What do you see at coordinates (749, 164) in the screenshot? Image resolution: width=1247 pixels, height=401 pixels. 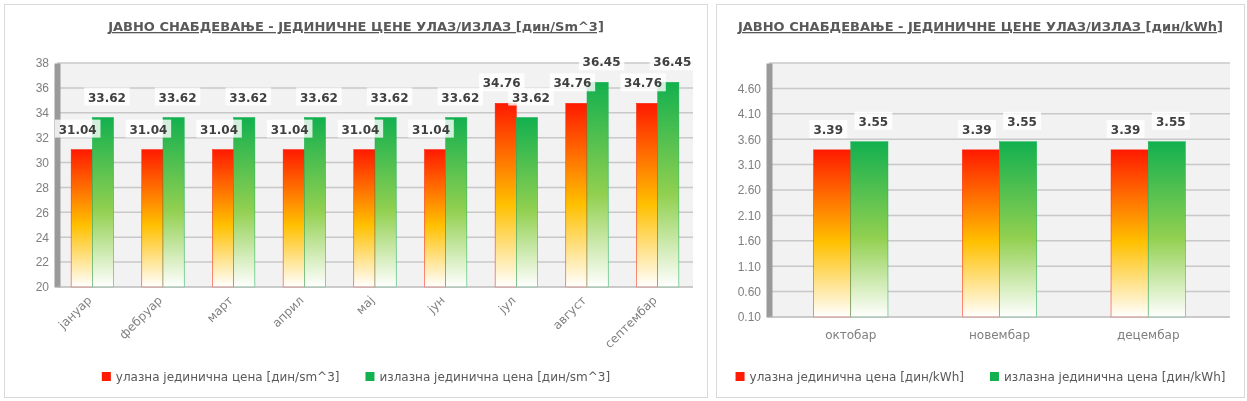 I see `y-tick-label: 3.10` at bounding box center [749, 164].